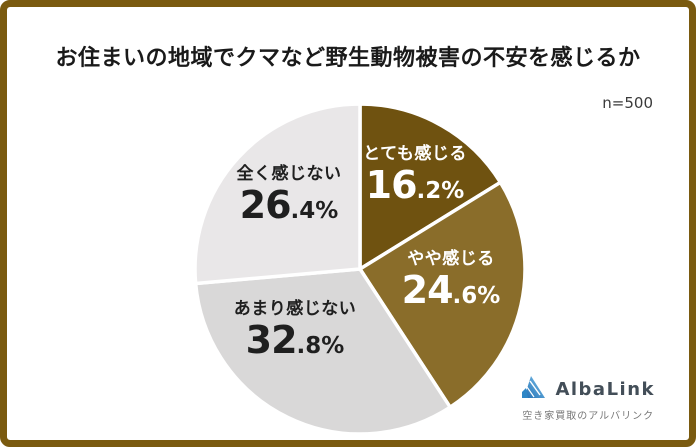  Describe the element at coordinates (605, 389) in the screenshot. I see `logo-wordmark: AlbaLink` at that location.